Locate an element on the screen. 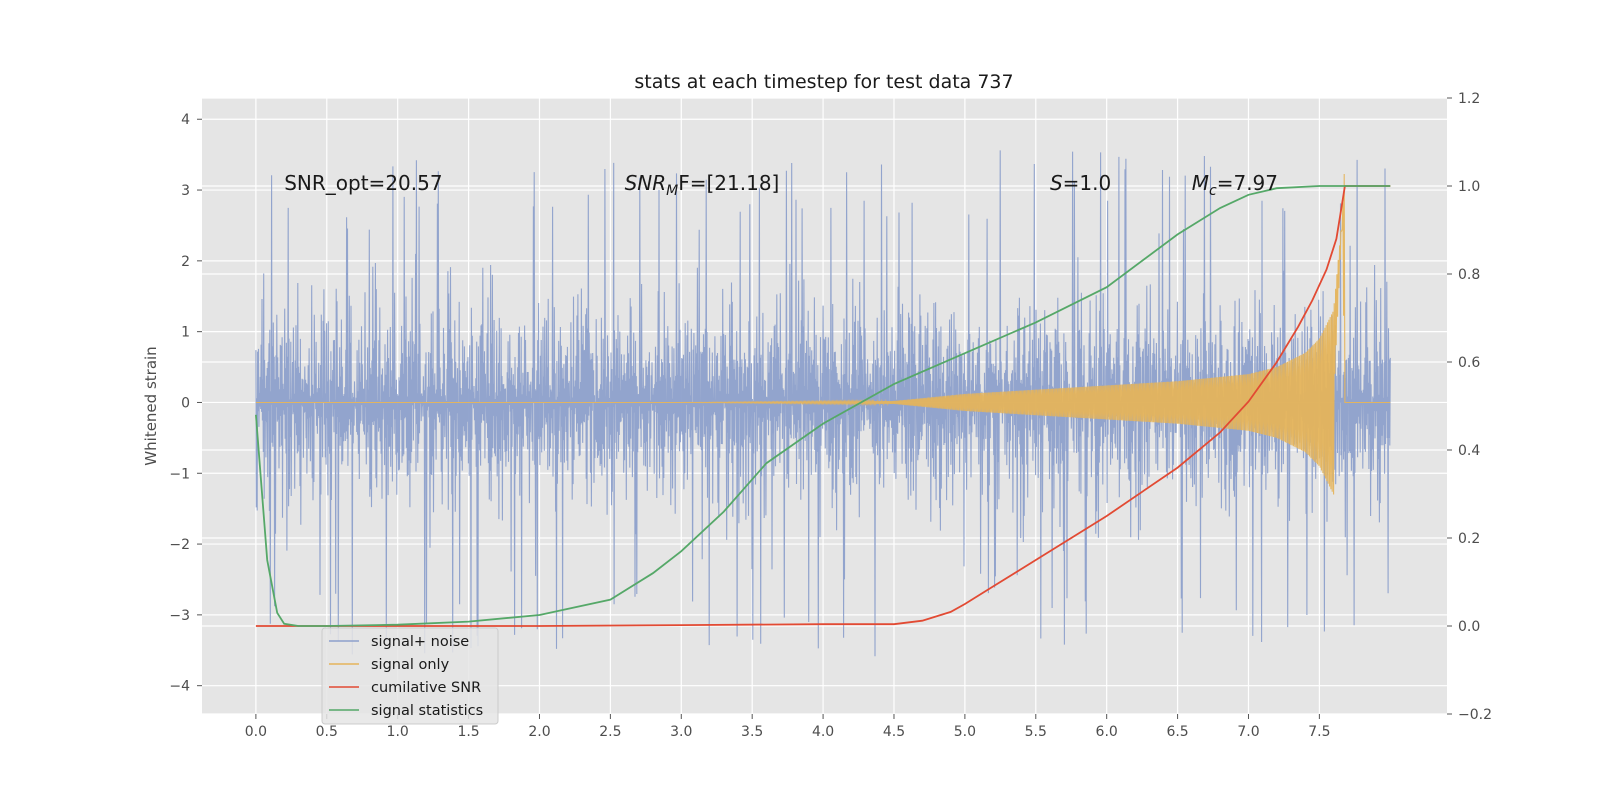 The height and width of the screenshot is (804, 1600). x-tick-label: 5.0 is located at coordinates (965, 732).